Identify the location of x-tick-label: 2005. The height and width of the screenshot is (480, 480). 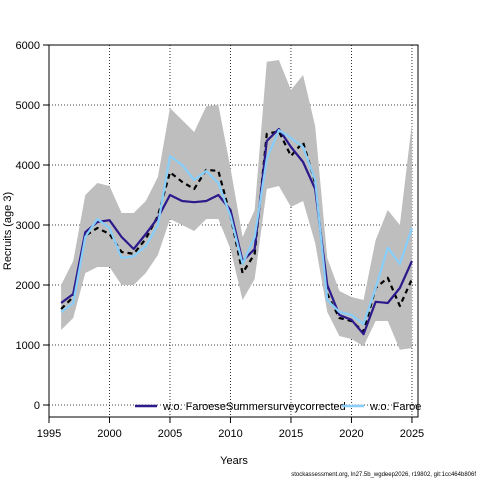
(170, 434).